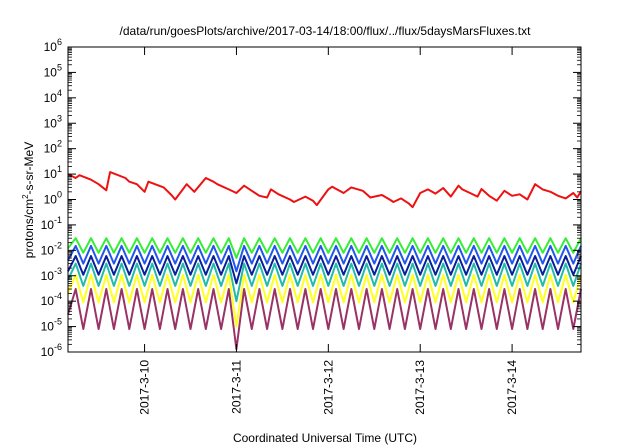 The image size is (640, 448). Describe the element at coordinates (325, 438) in the screenshot. I see `x-axis-label: Coordinated Universal Time (UTC)` at that location.